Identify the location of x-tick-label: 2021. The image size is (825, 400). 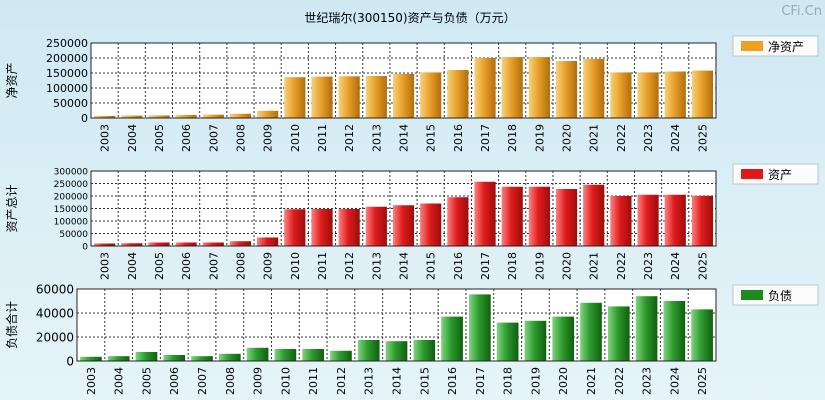
(594, 266).